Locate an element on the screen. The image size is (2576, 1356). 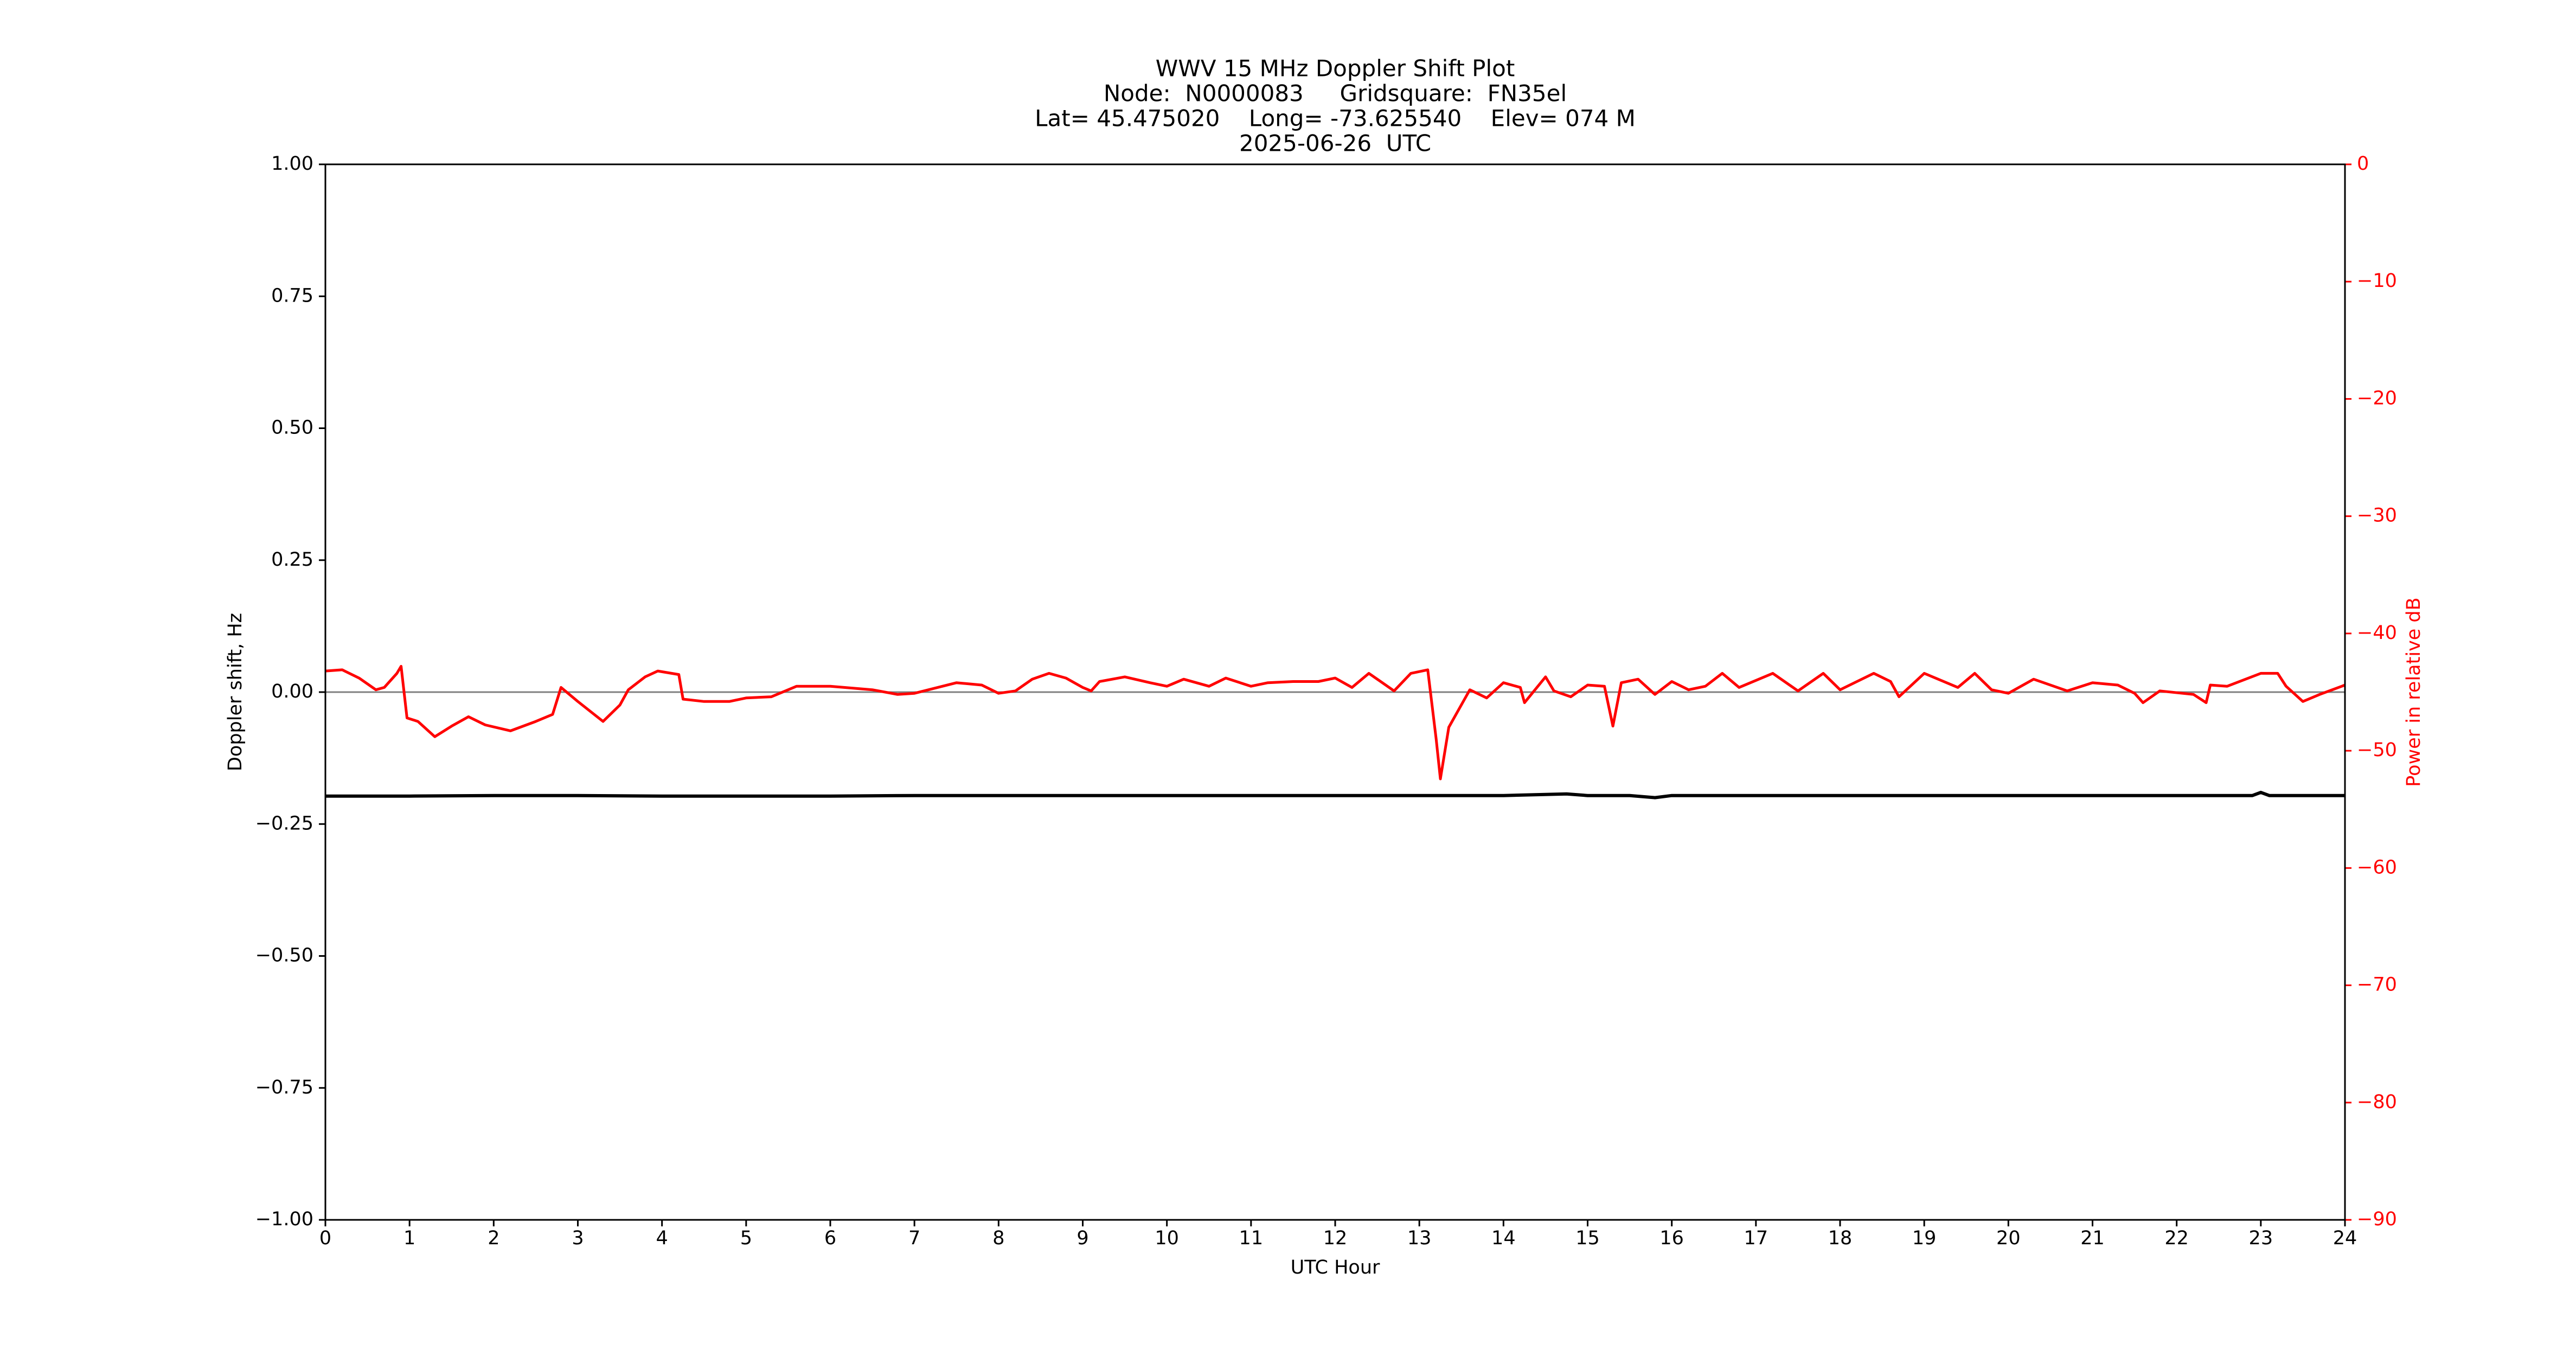
x-tick-label: 18 is located at coordinates (1840, 1238).